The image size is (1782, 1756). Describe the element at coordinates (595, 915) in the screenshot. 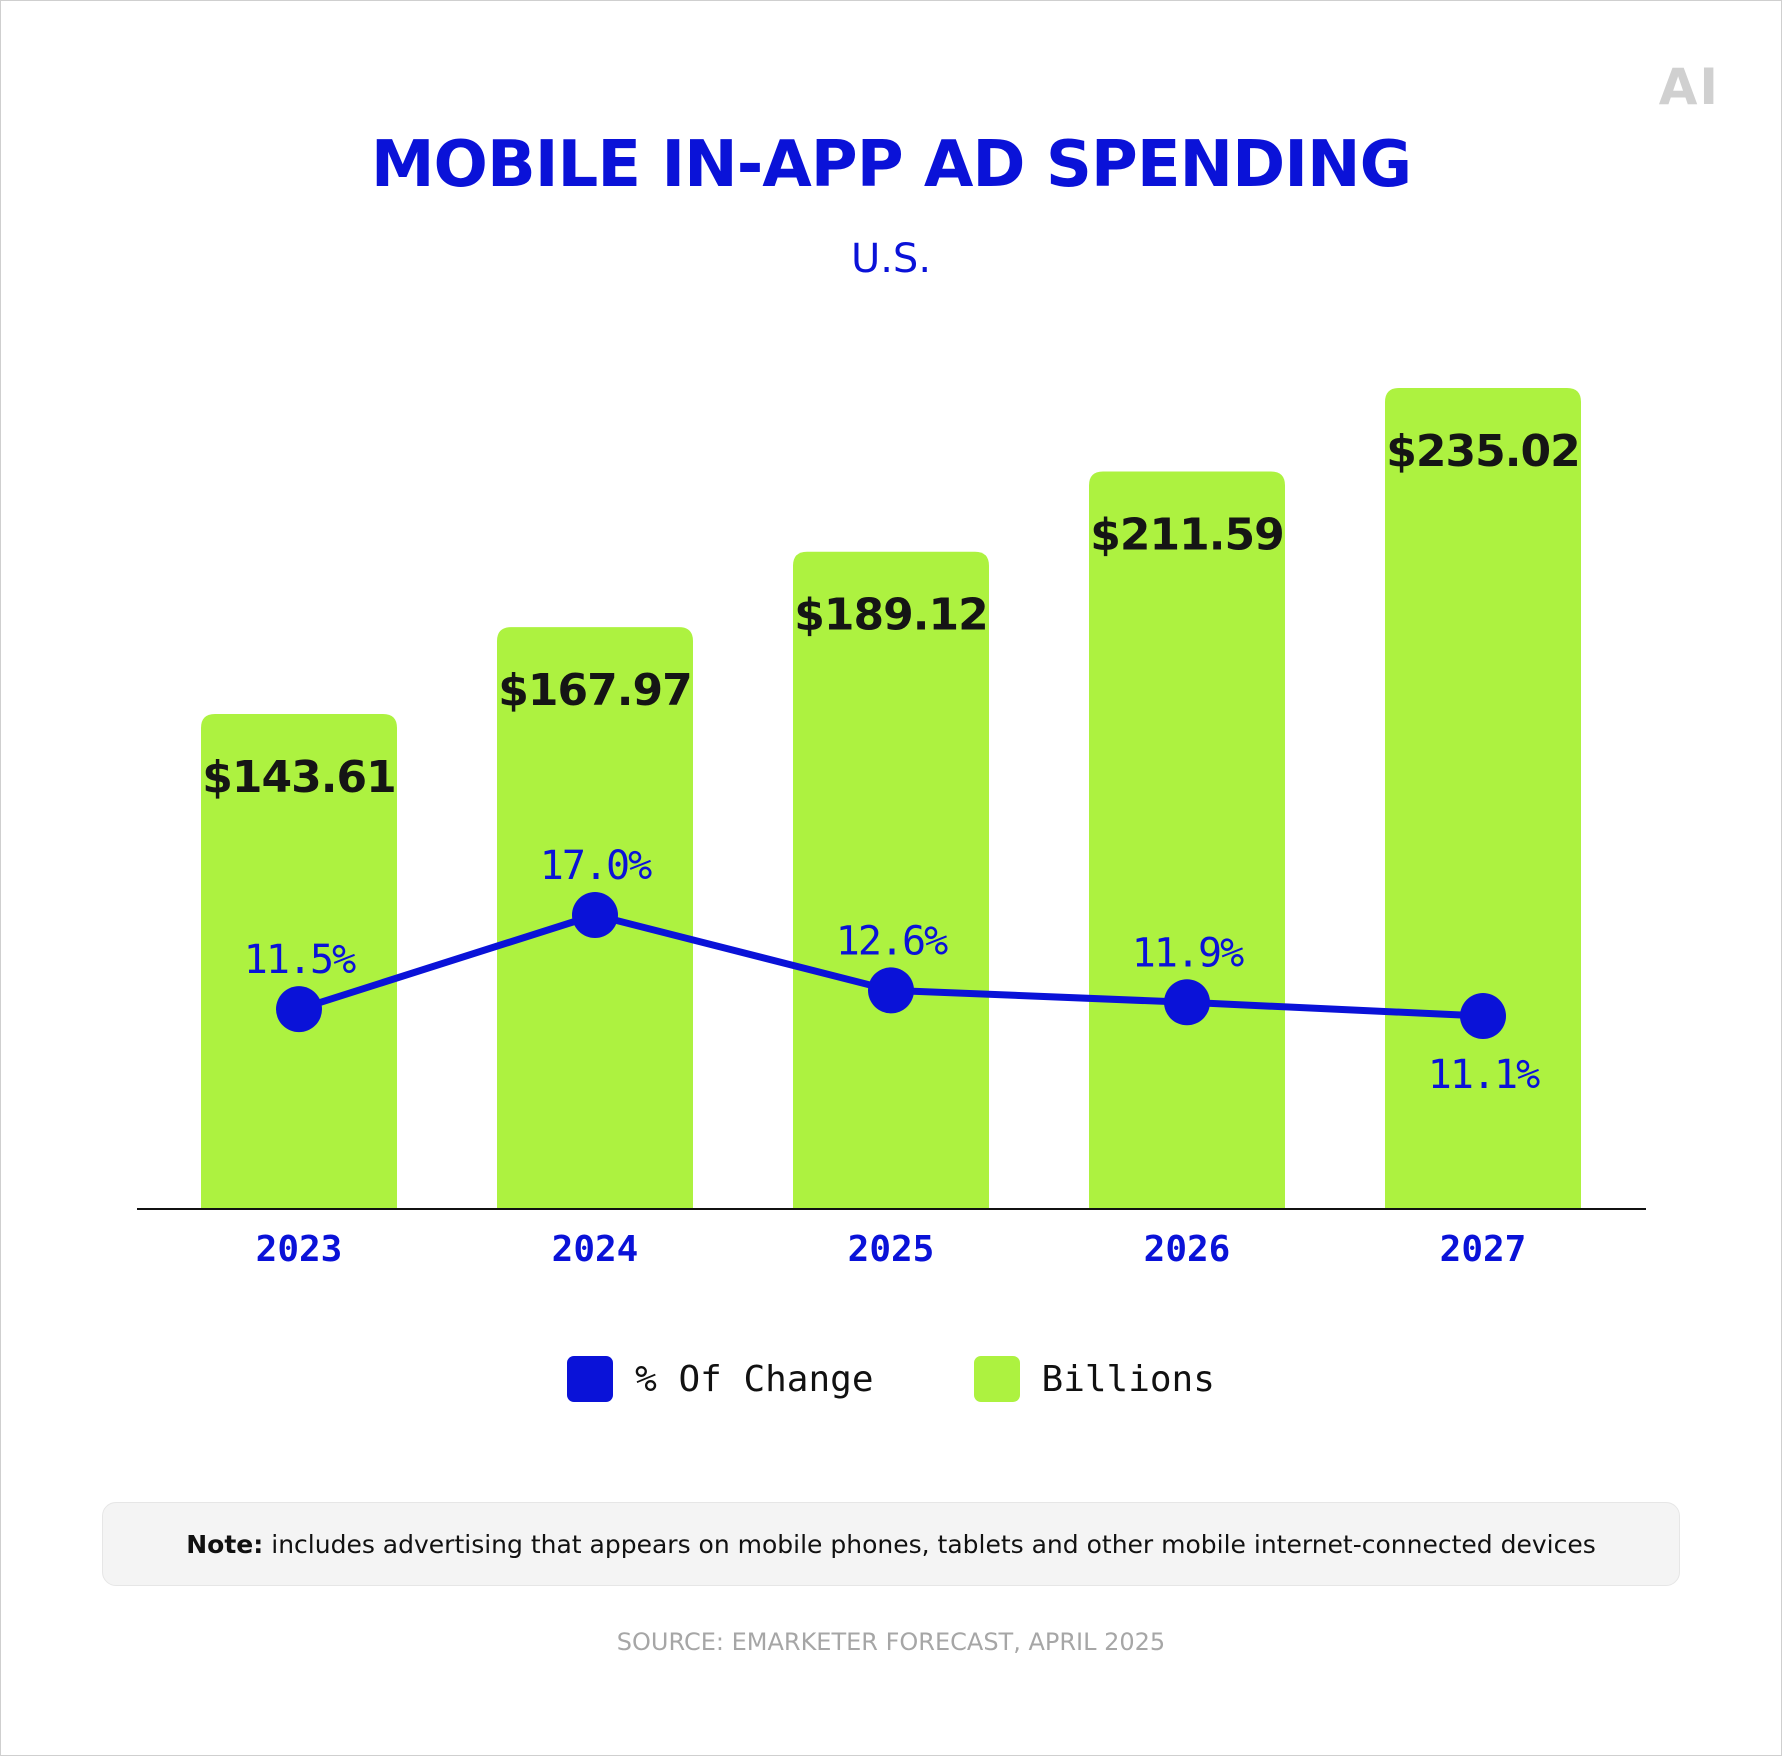

I see `change-point-2024` at that location.